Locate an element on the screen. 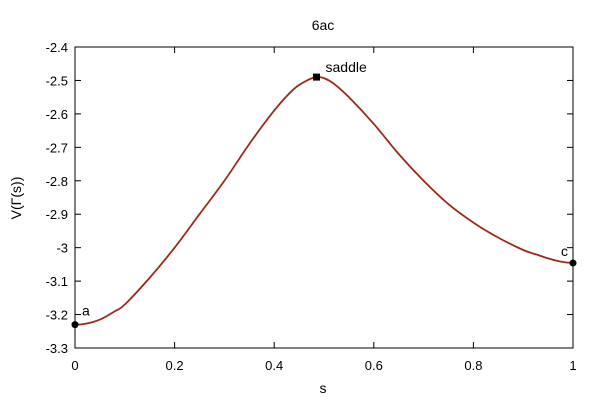 The width and height of the screenshot is (600, 405). y-tick-label: -3.2 is located at coordinates (57, 315).